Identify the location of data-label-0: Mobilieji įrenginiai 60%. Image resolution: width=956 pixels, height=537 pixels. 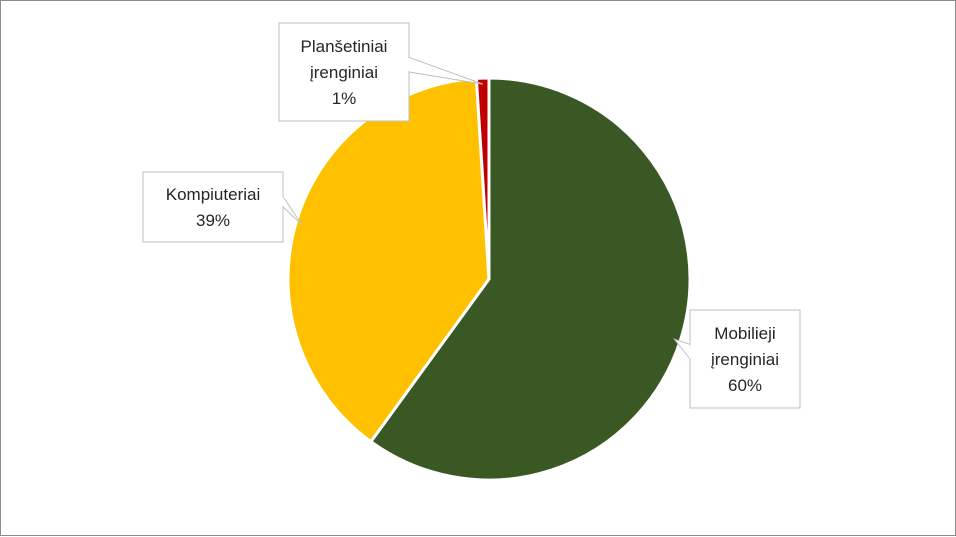
(737, 359).